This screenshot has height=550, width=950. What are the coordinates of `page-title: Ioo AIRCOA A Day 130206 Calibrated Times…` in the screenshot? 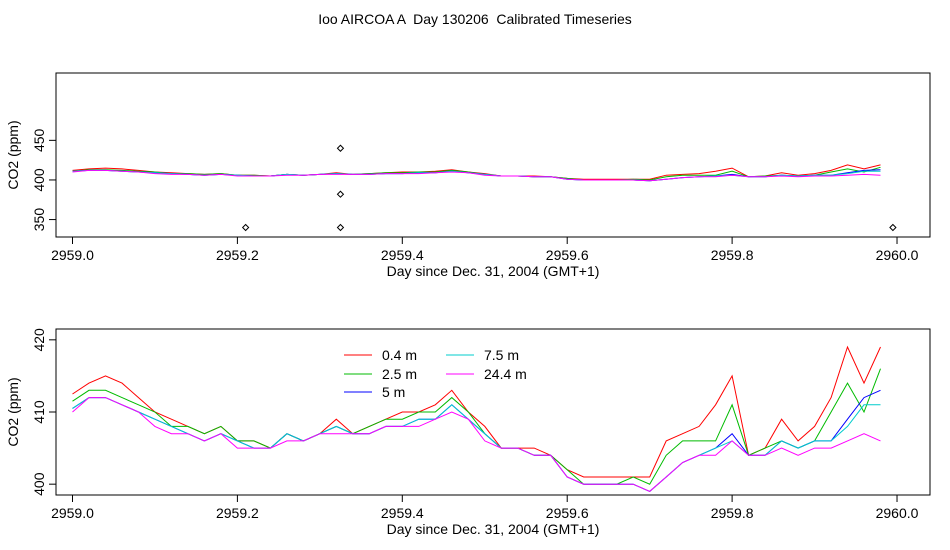 It's located at (475, 19).